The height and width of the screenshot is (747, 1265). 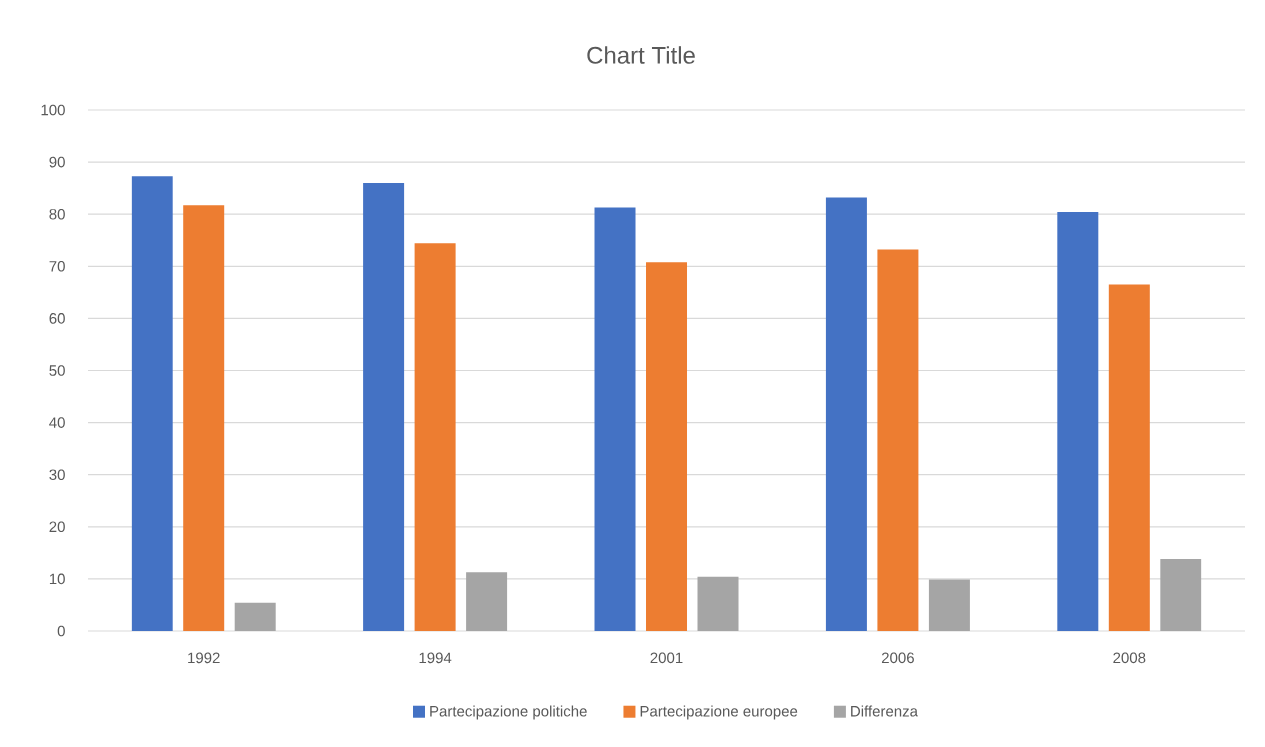 What do you see at coordinates (53, 110) in the screenshot?
I see `y-tick-label: 100` at bounding box center [53, 110].